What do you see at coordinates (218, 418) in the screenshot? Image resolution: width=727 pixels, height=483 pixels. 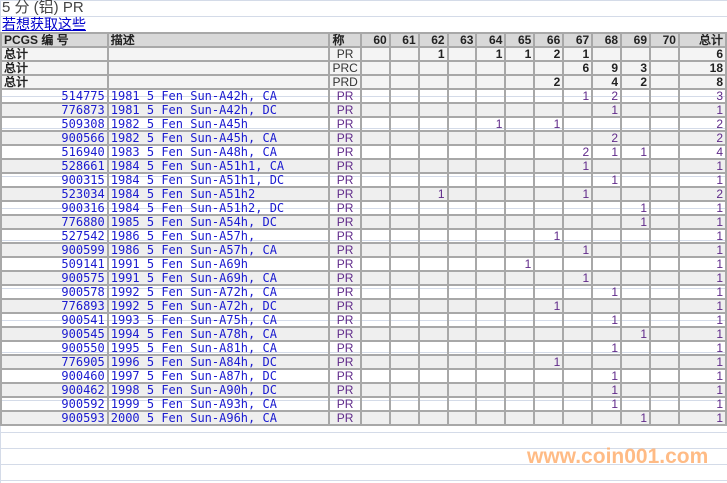 I see `description-link: 2000 5 Fen Sun-A96h, CA` at bounding box center [218, 418].